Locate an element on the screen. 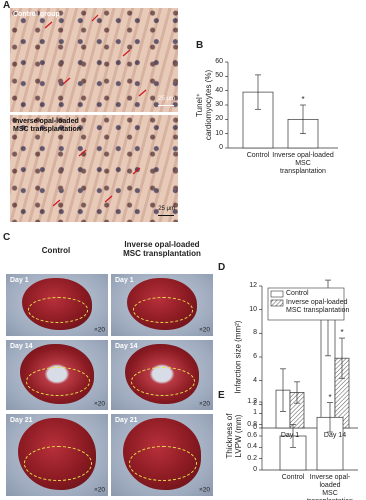 The width and height of the screenshot is (366, 500). y-tick-label: 60 is located at coordinates (219, 61).